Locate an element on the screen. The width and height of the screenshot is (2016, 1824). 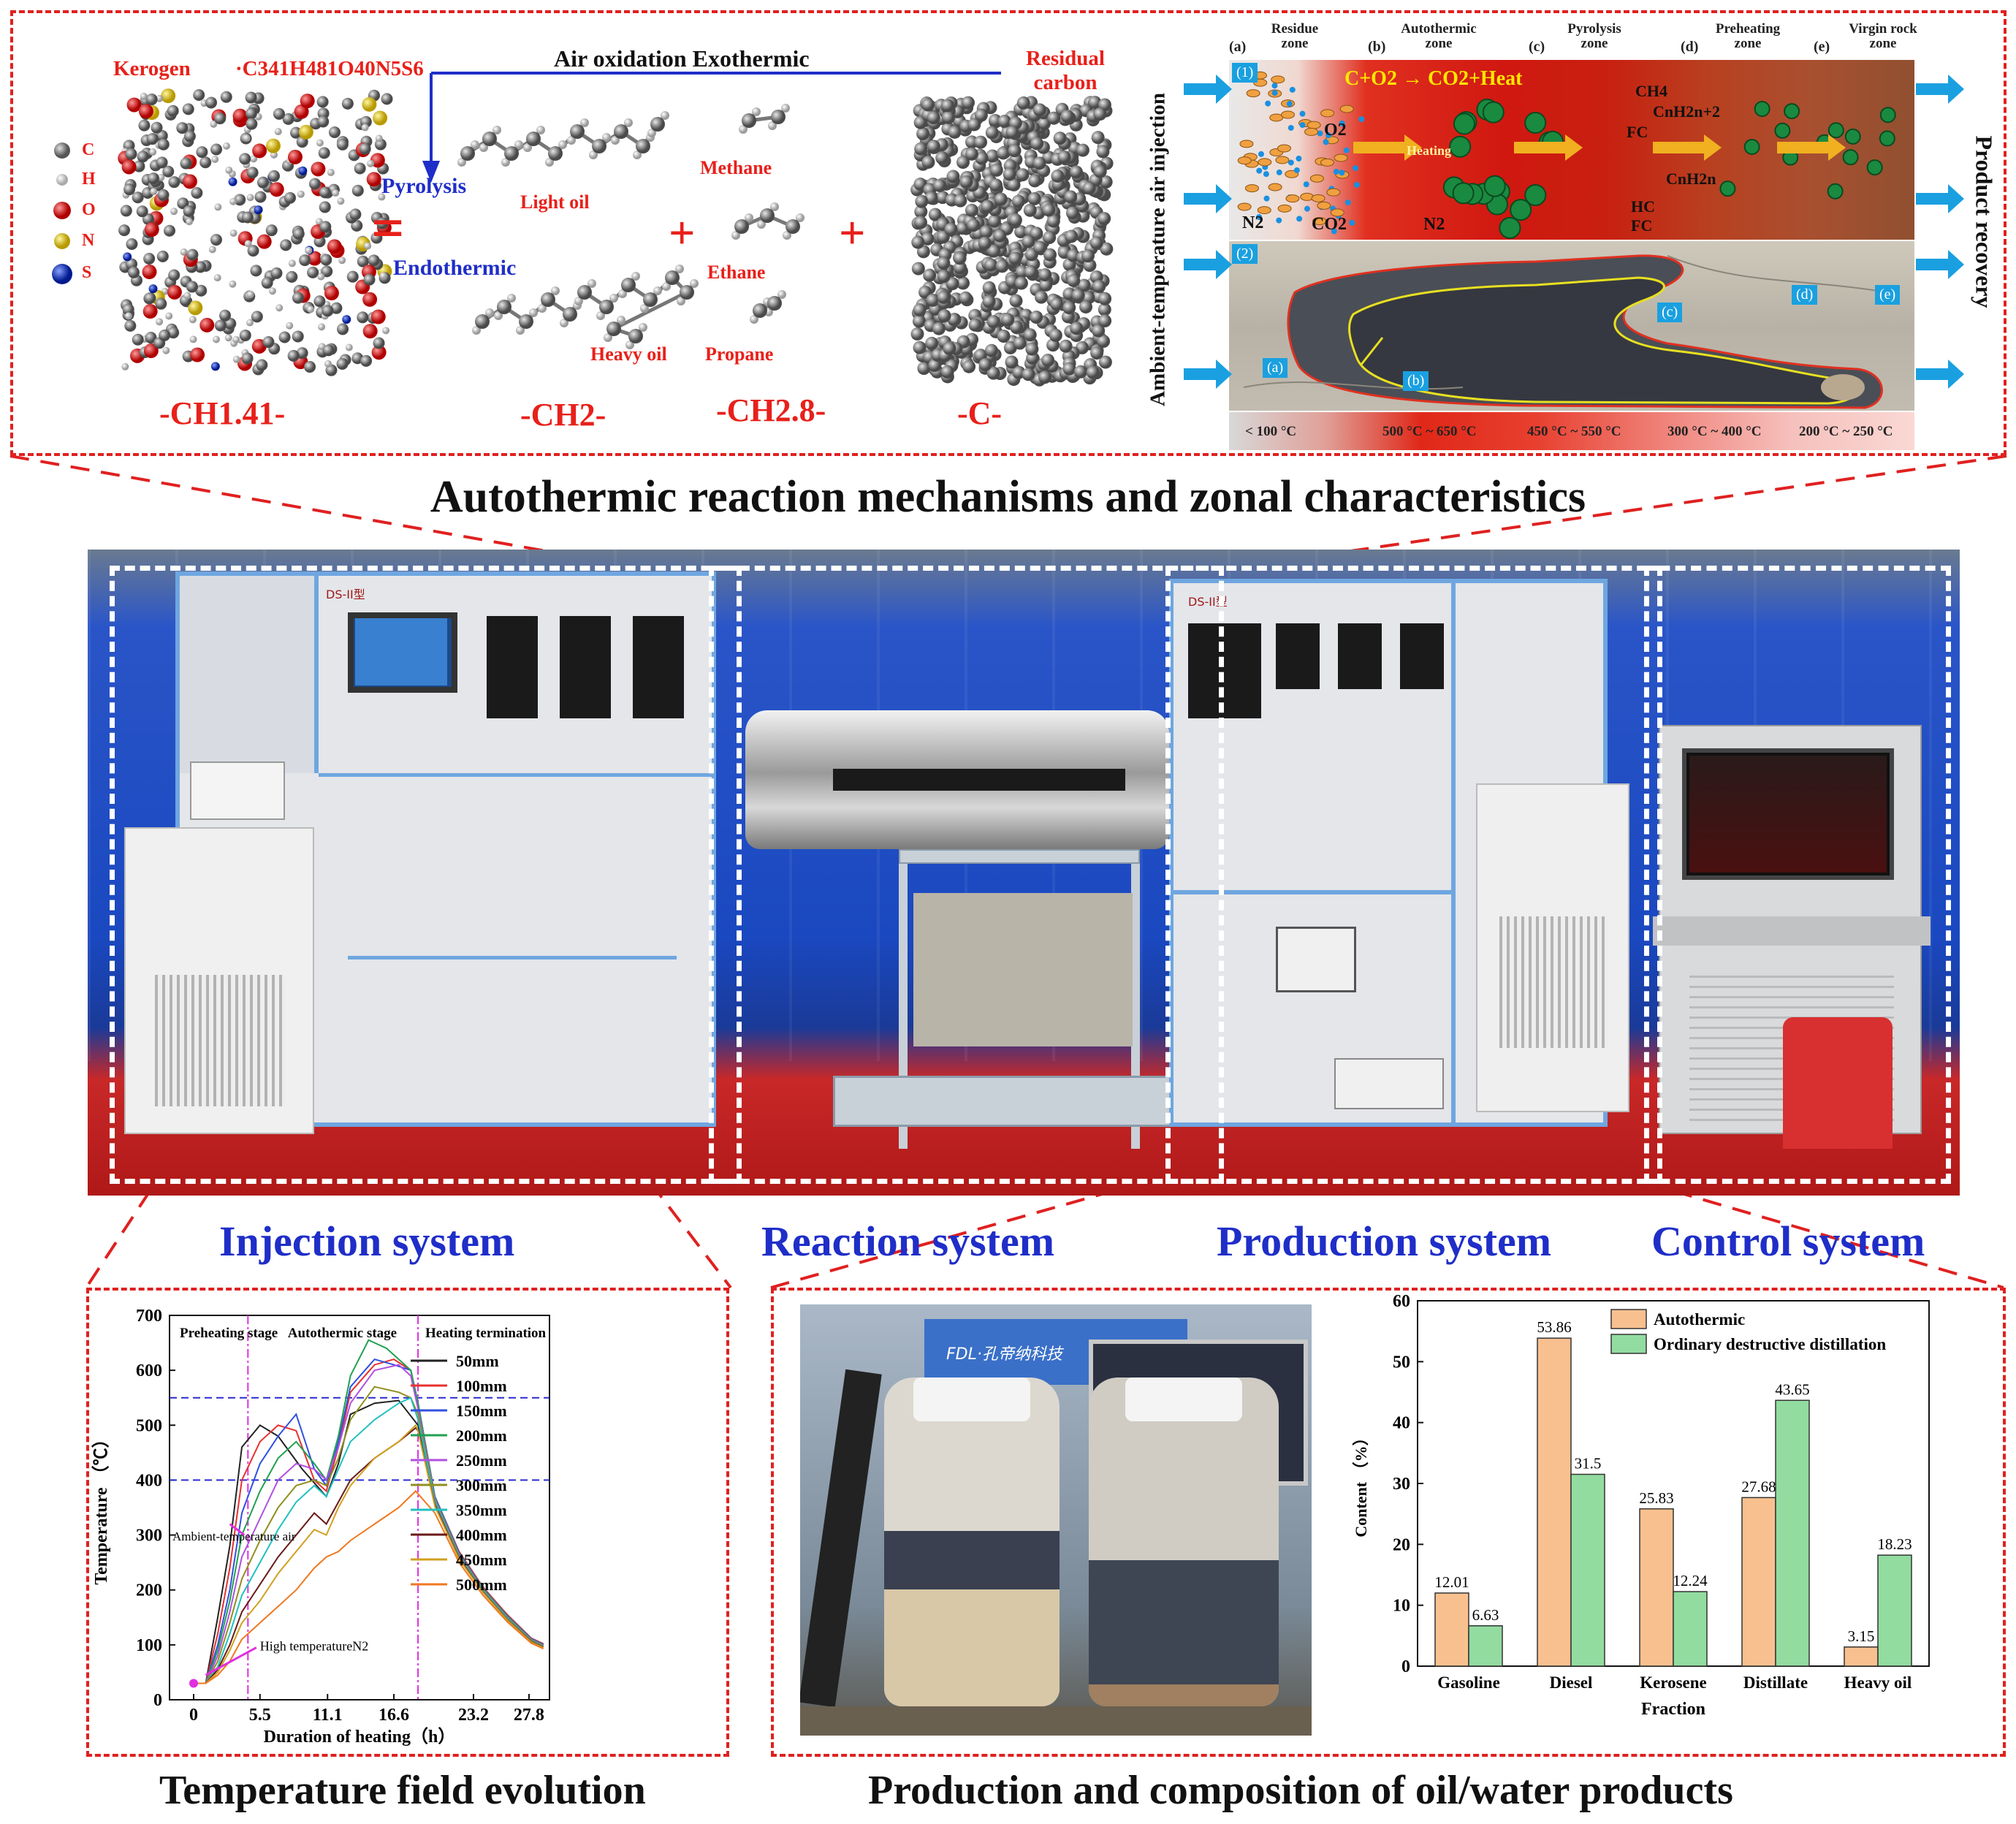
reaction-system-label: Reaction system is located at coordinates (908, 1241).